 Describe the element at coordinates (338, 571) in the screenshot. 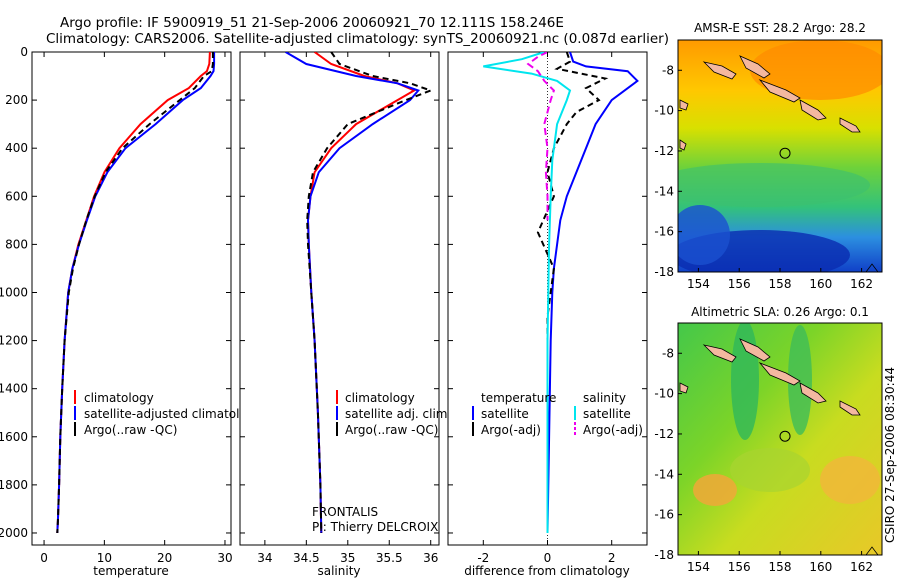

I see `salinity-xlabel: salinity` at that location.